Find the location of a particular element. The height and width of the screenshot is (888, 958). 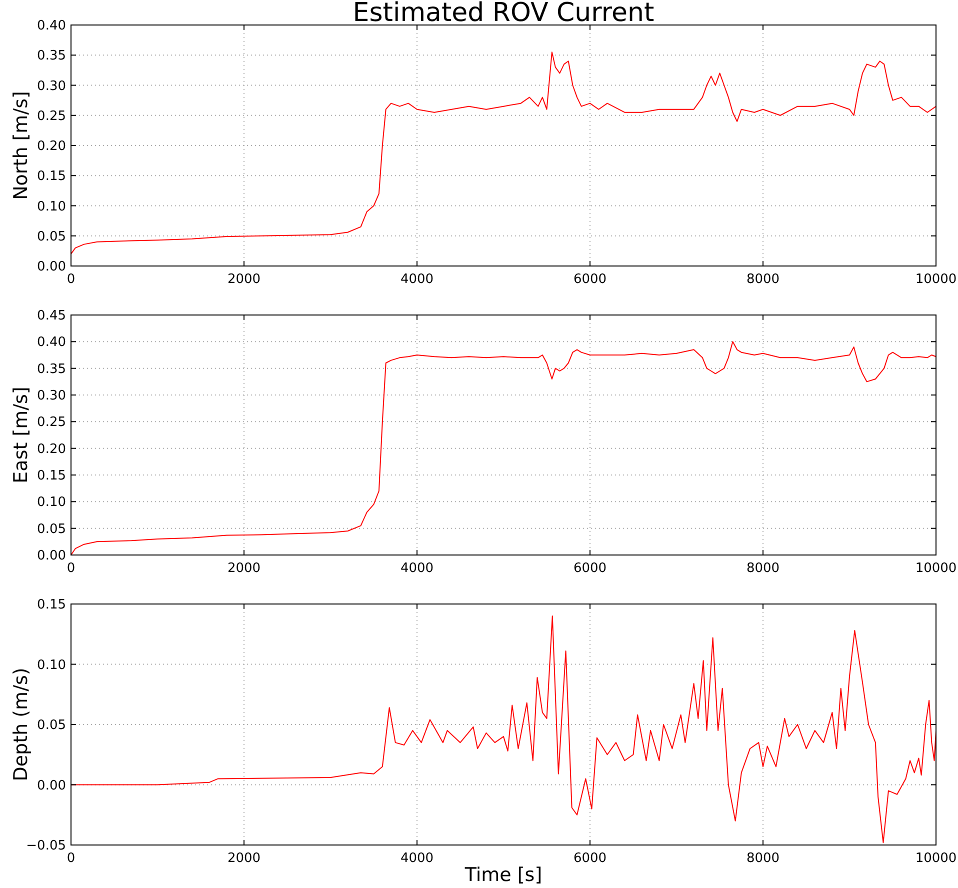

chart-title: Estimated ROV Current is located at coordinates (503, 14).